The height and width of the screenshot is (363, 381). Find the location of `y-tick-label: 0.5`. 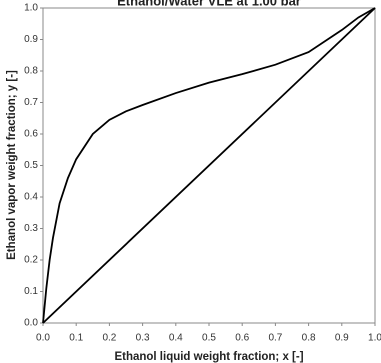

y-tick-label: 0.5 is located at coordinates (31, 165).